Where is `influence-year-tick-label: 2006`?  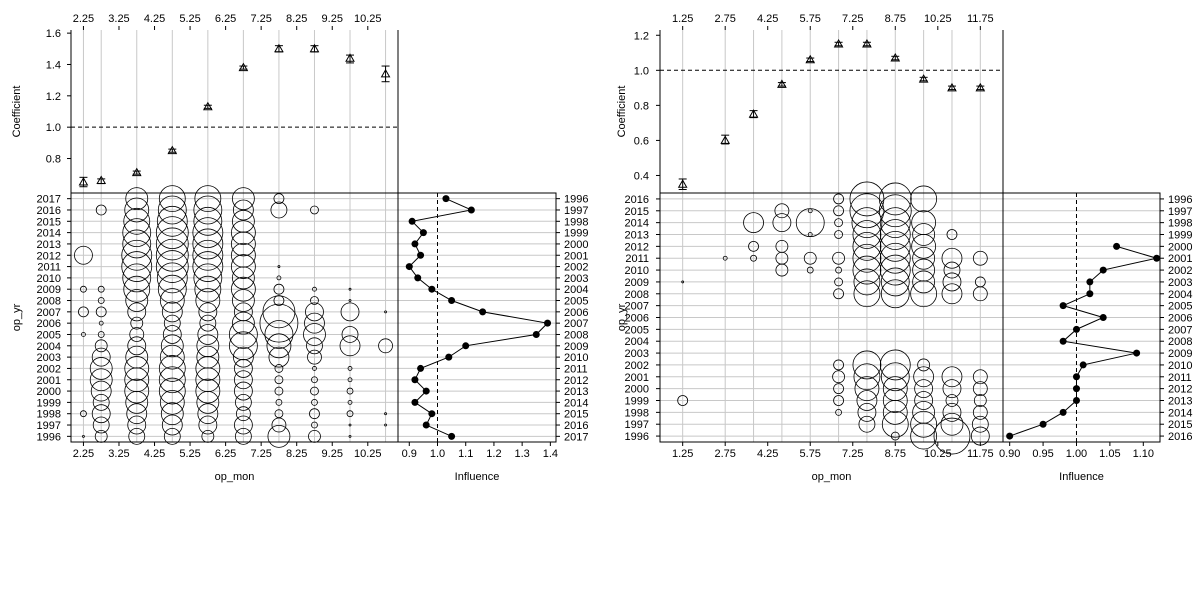 influence-year-tick-label: 2006 is located at coordinates (1180, 319).